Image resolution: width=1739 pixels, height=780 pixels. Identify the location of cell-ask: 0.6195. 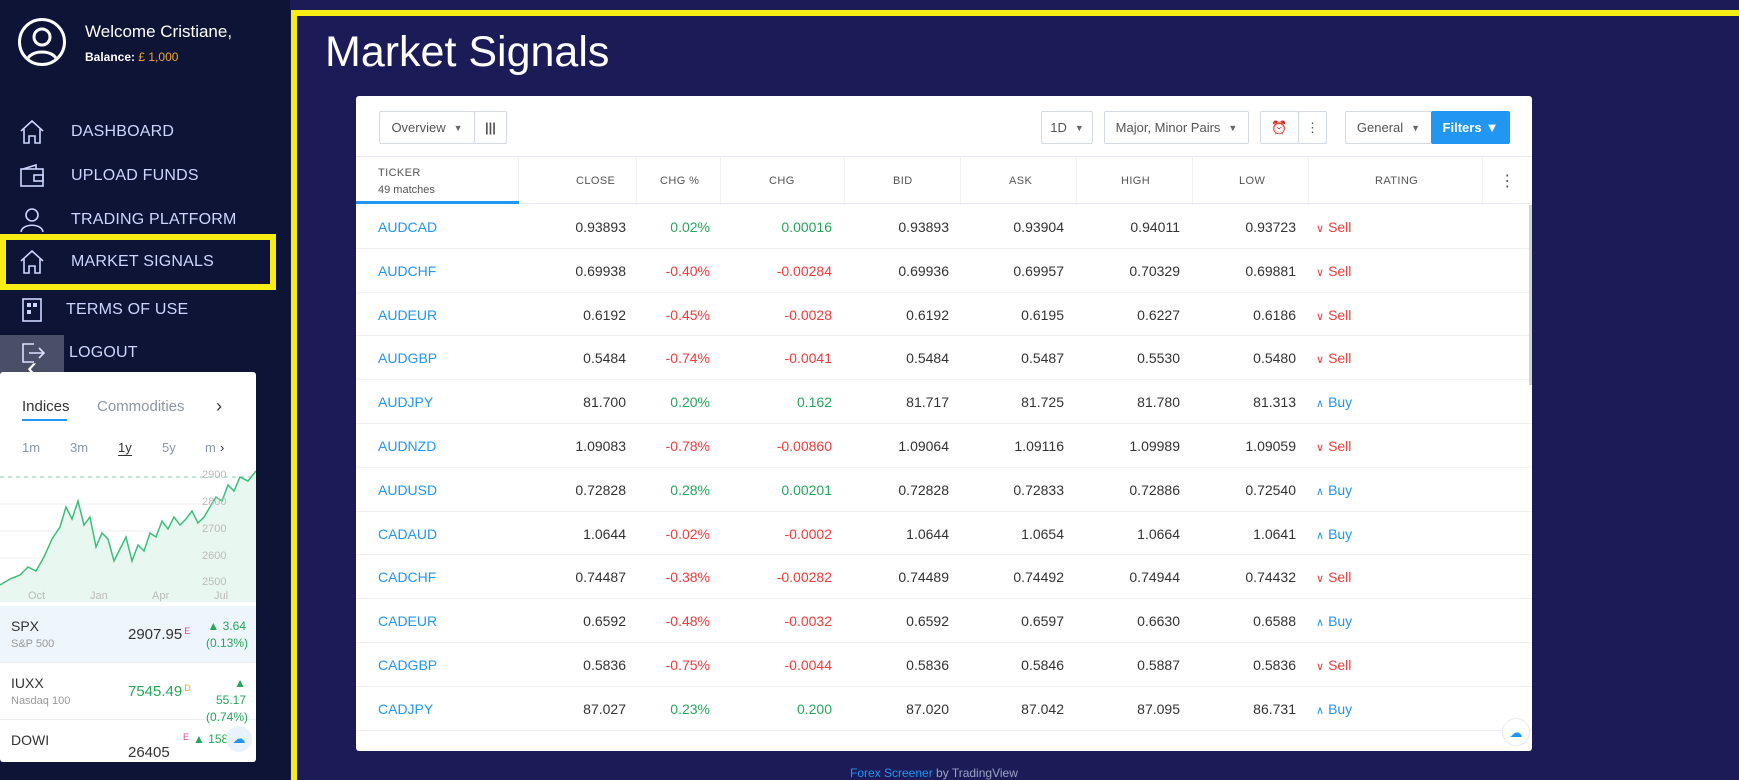
(1042, 314).